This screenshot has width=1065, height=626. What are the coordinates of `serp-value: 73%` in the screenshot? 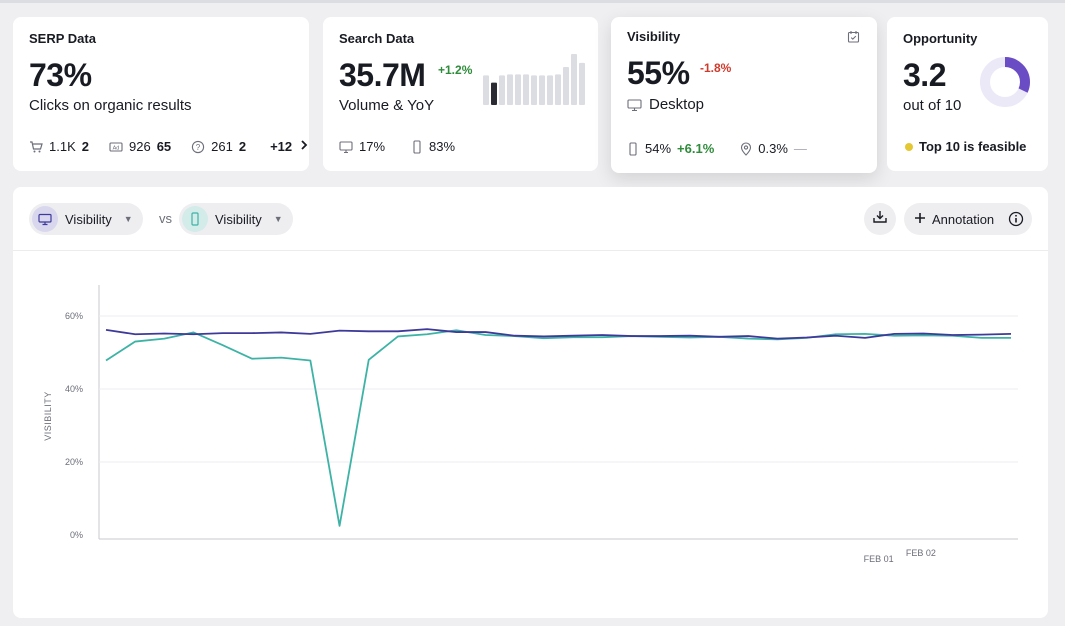 It's located at (60, 75).